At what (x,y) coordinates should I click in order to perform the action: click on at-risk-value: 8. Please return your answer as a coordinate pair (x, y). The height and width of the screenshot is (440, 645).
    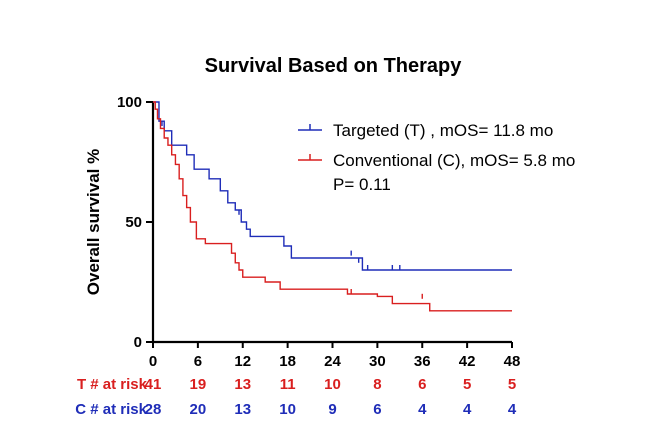
    Looking at the image, I should click on (377, 384).